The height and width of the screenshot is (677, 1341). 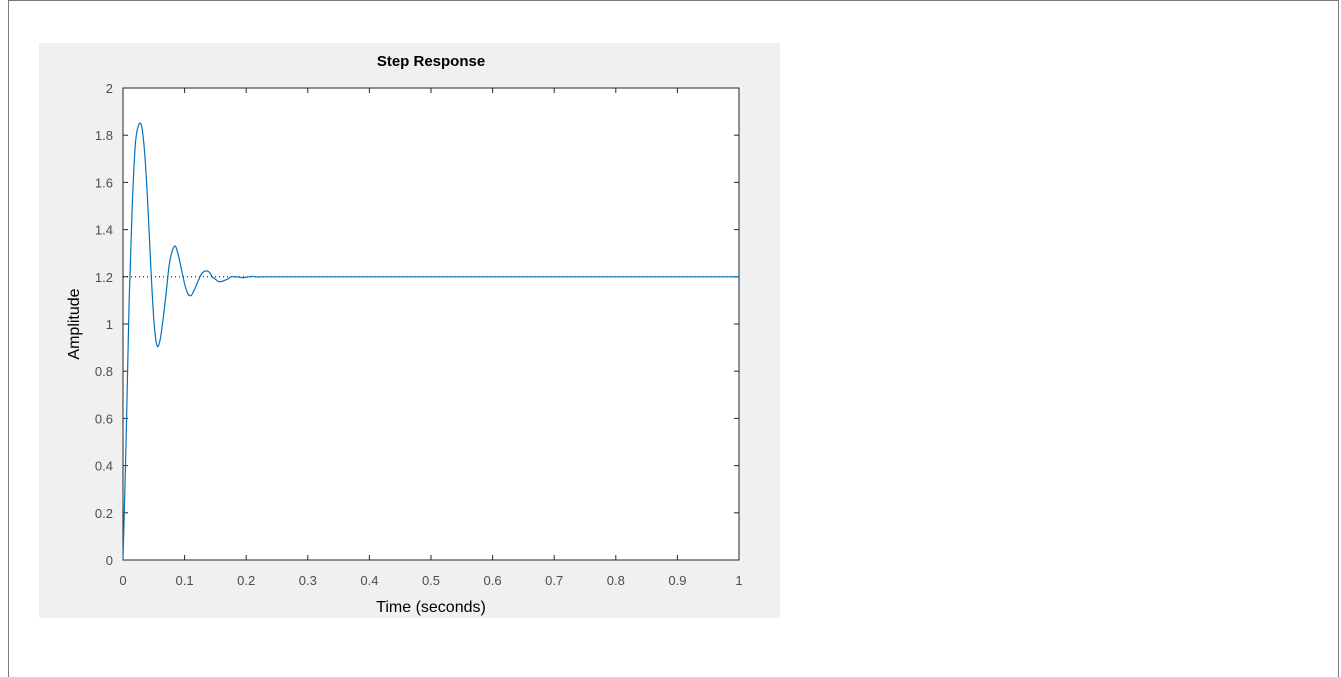 I want to click on chart-title: Step Response, so click(x=431, y=61).